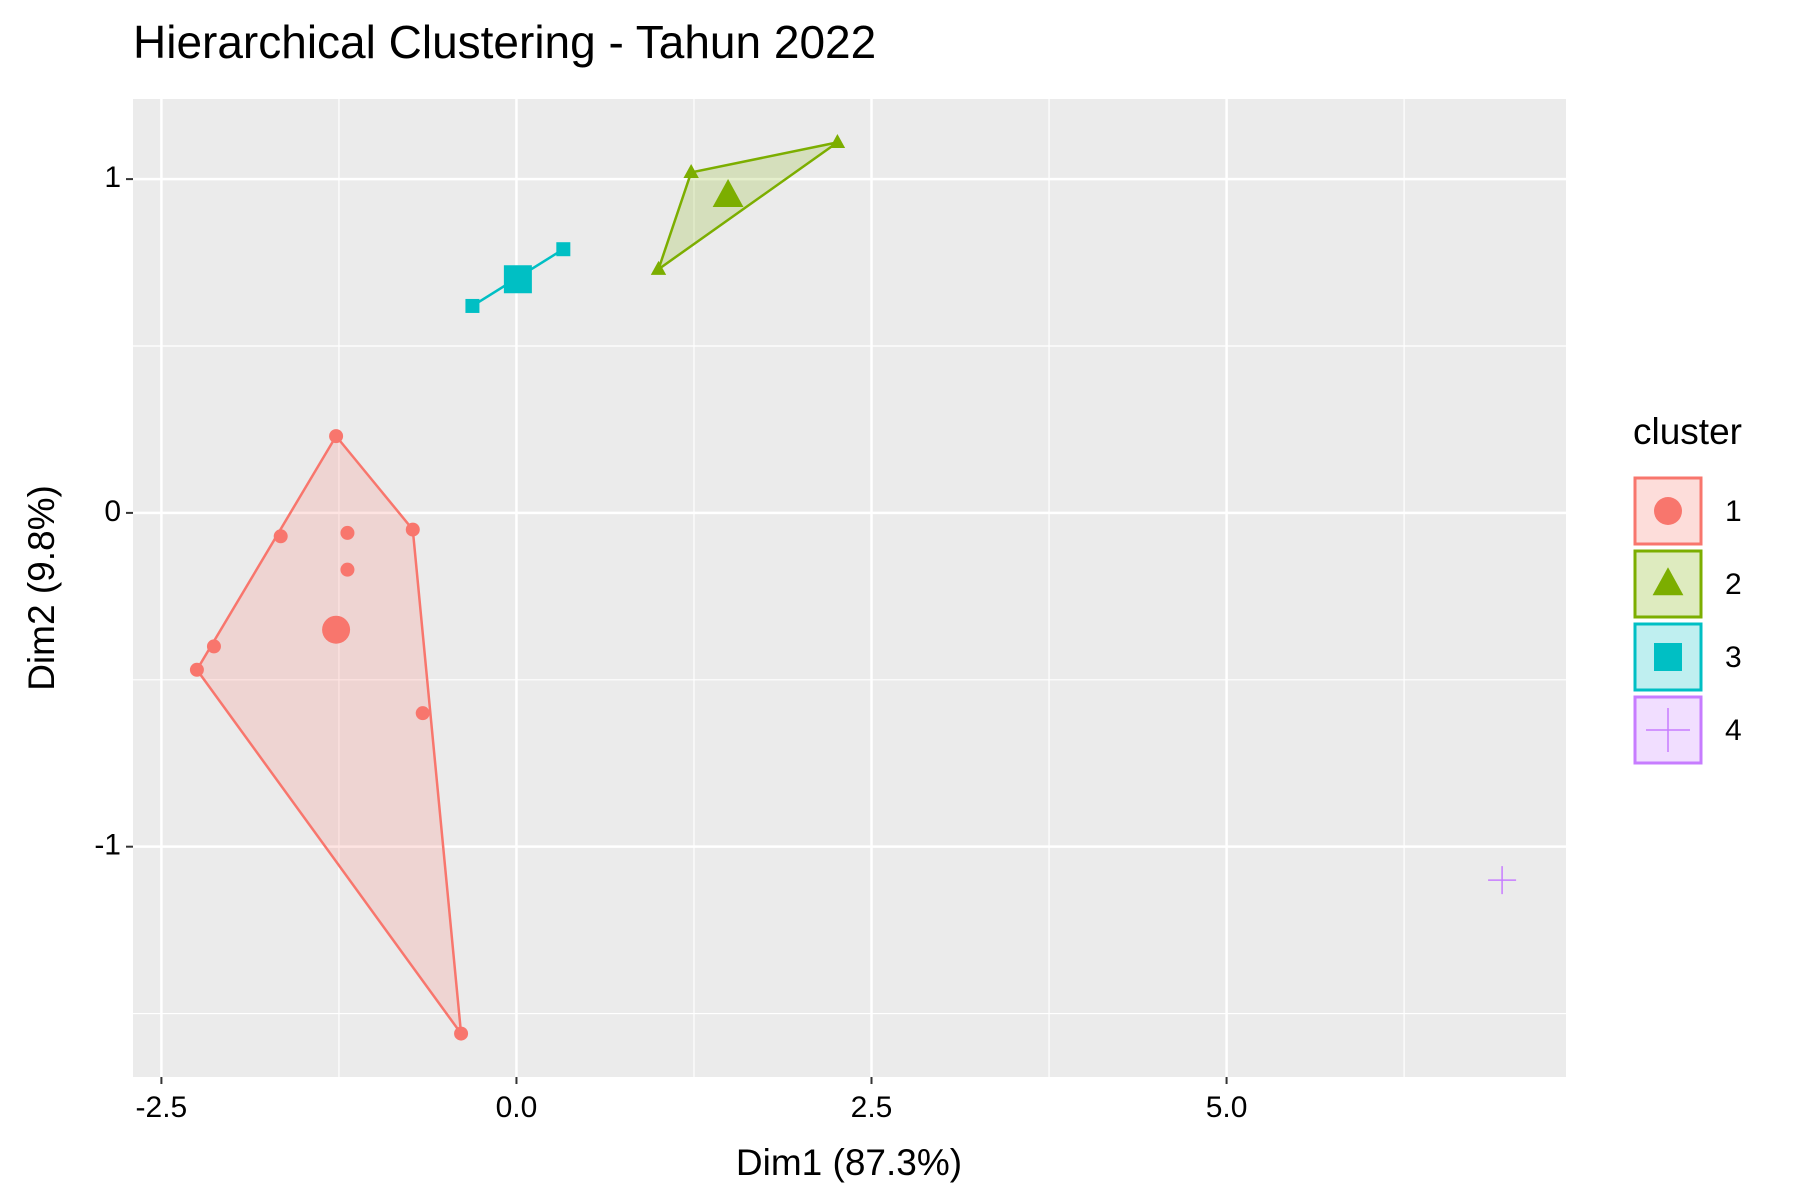  Describe the element at coordinates (41, 588) in the screenshot. I see `y-axis-label: Dim2 (9.8%)` at that location.